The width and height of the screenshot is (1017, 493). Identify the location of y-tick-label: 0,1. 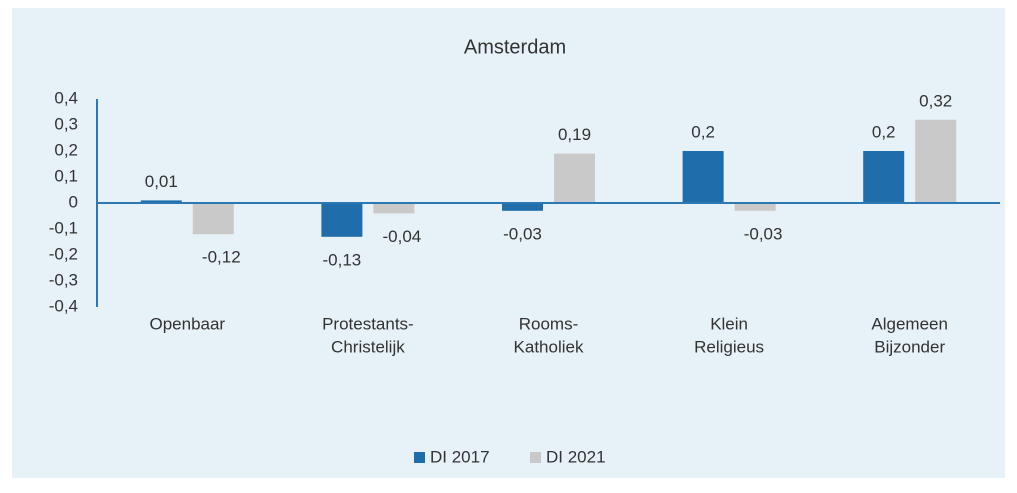
(66, 175).